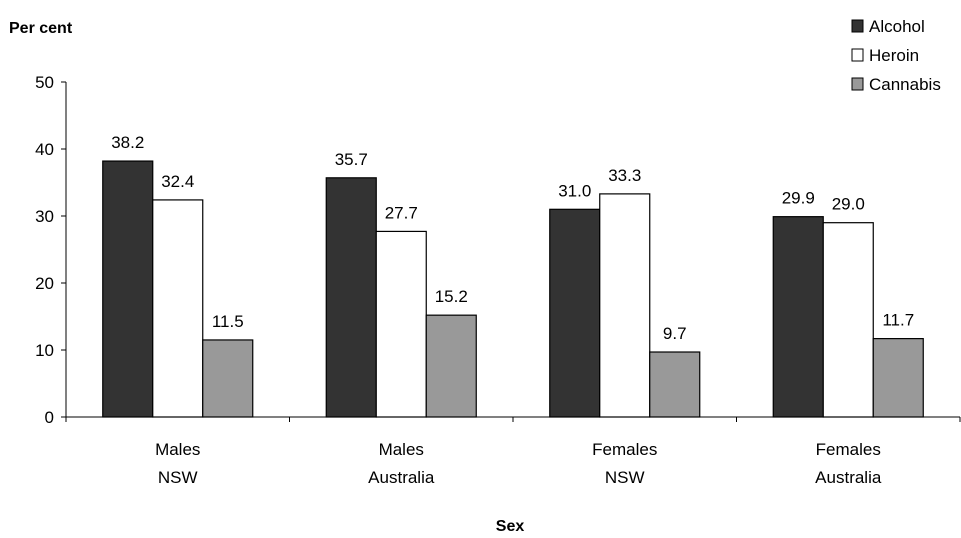 The height and width of the screenshot is (538, 961). I want to click on legend-label: Cannabis, so click(905, 84).